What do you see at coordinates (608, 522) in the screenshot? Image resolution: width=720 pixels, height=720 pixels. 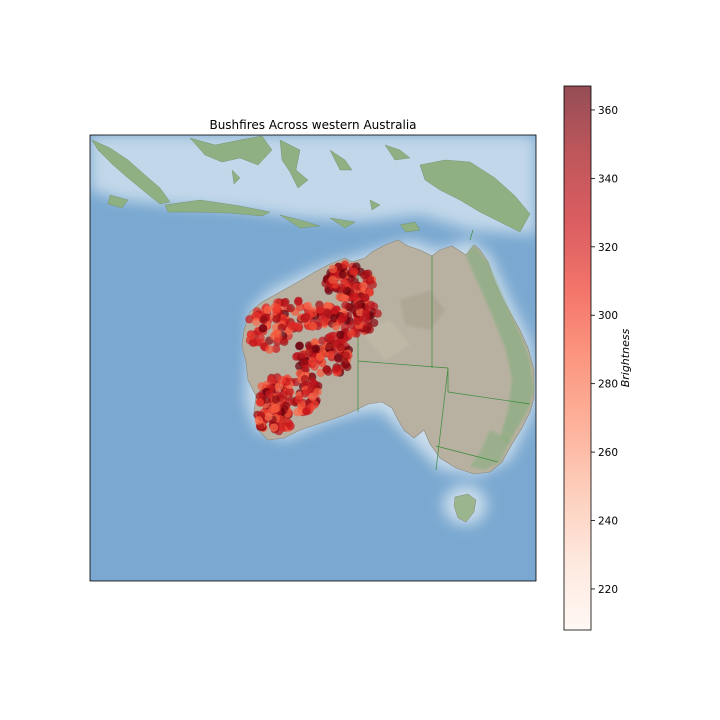 I see `colorbar-tick-label: 240` at bounding box center [608, 522].